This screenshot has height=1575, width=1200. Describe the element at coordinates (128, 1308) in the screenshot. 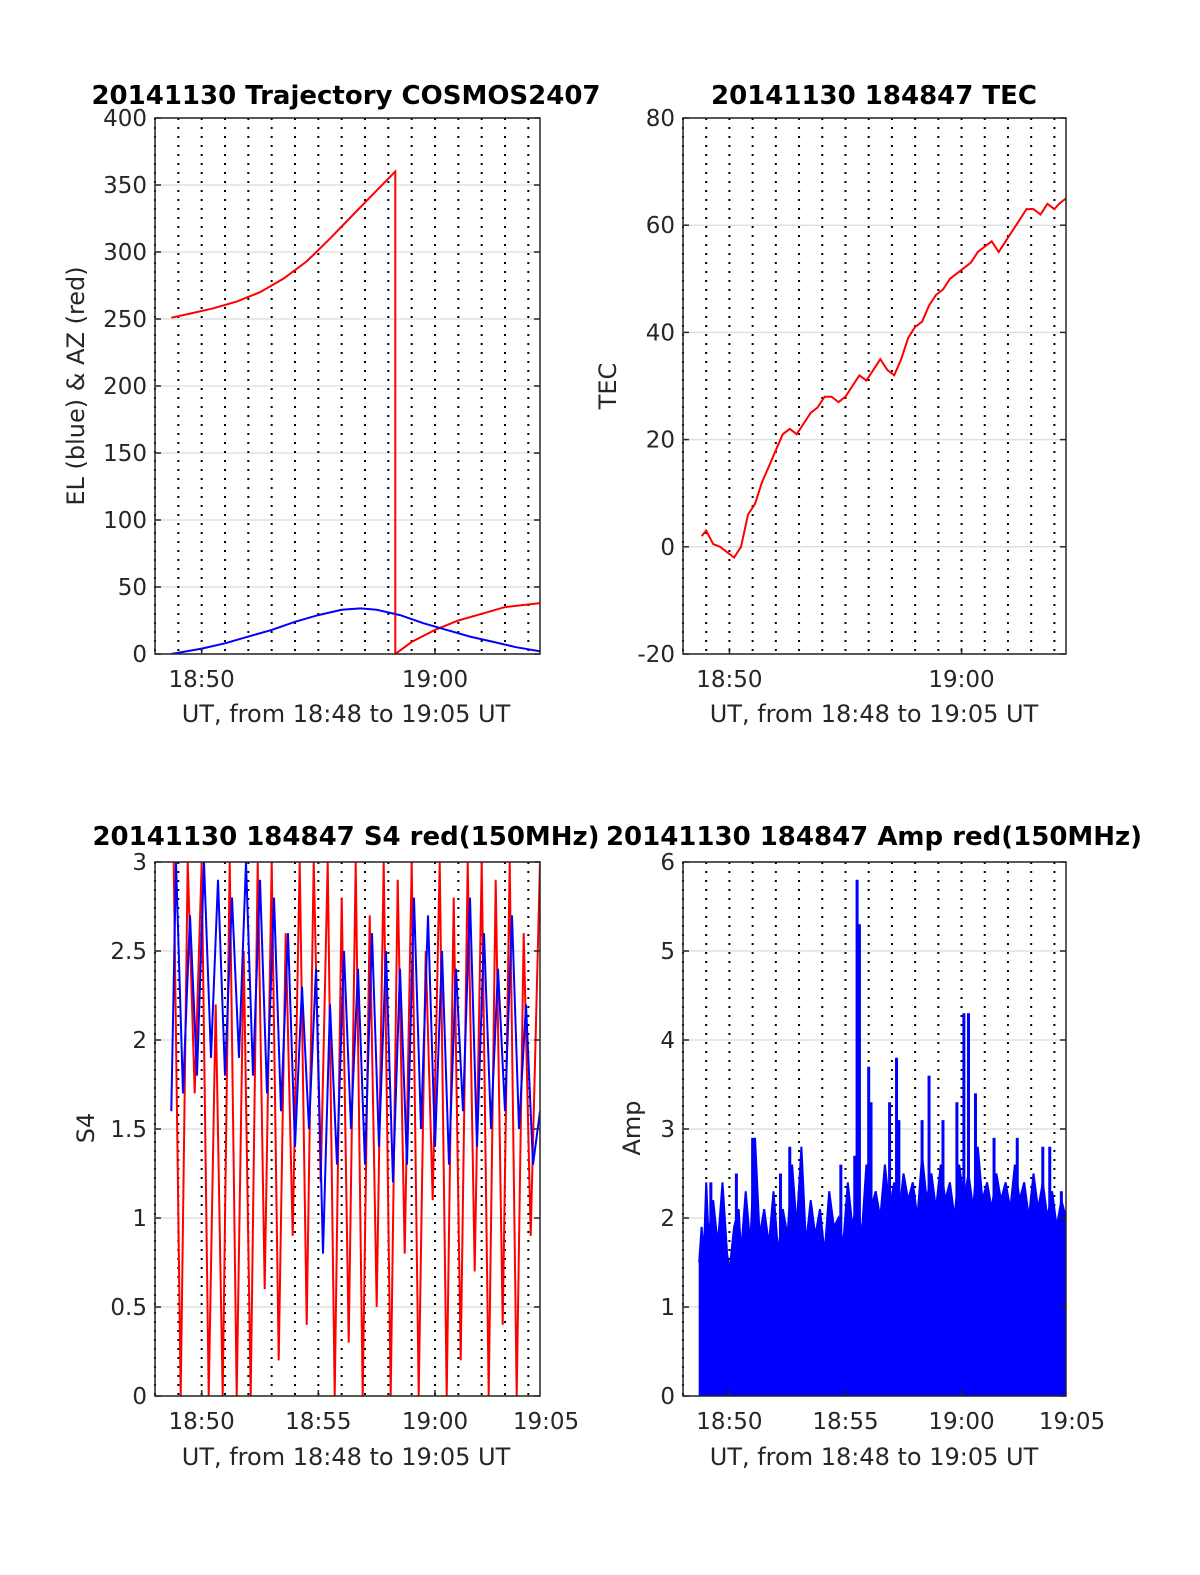

I see `y-tick-label: 0.5` at that location.